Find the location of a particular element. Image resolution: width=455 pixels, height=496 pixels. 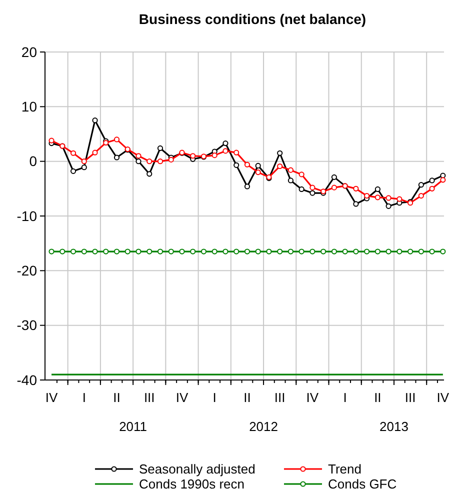

text: 2011 is located at coordinates (133, 426).